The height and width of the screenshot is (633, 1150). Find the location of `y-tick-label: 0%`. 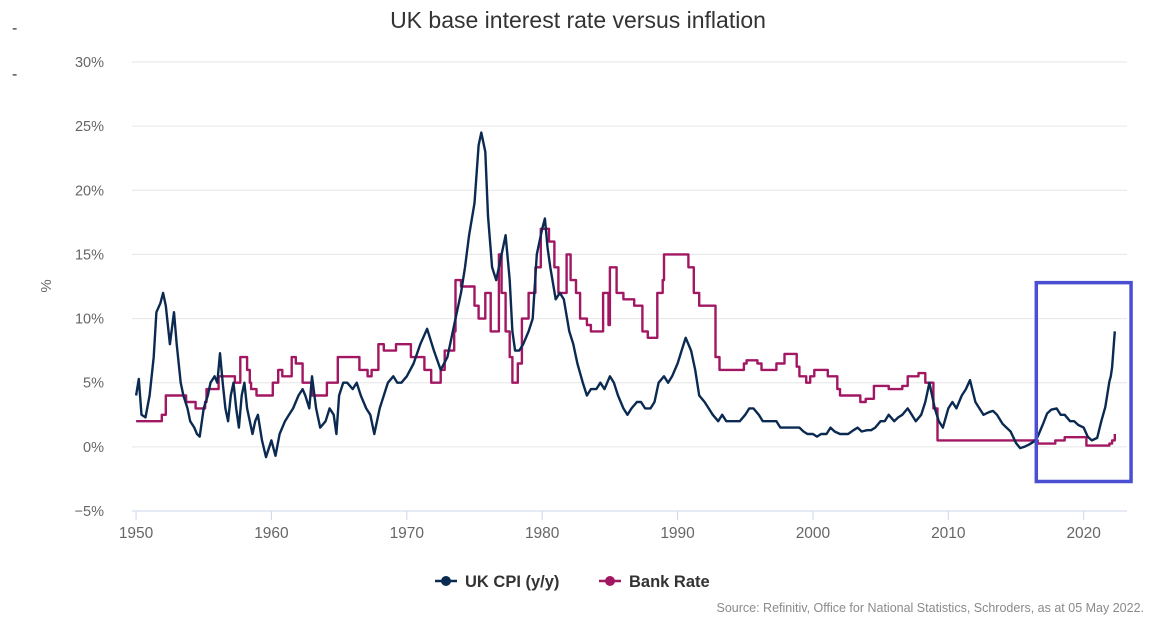

y-tick-label: 0% is located at coordinates (93, 448).